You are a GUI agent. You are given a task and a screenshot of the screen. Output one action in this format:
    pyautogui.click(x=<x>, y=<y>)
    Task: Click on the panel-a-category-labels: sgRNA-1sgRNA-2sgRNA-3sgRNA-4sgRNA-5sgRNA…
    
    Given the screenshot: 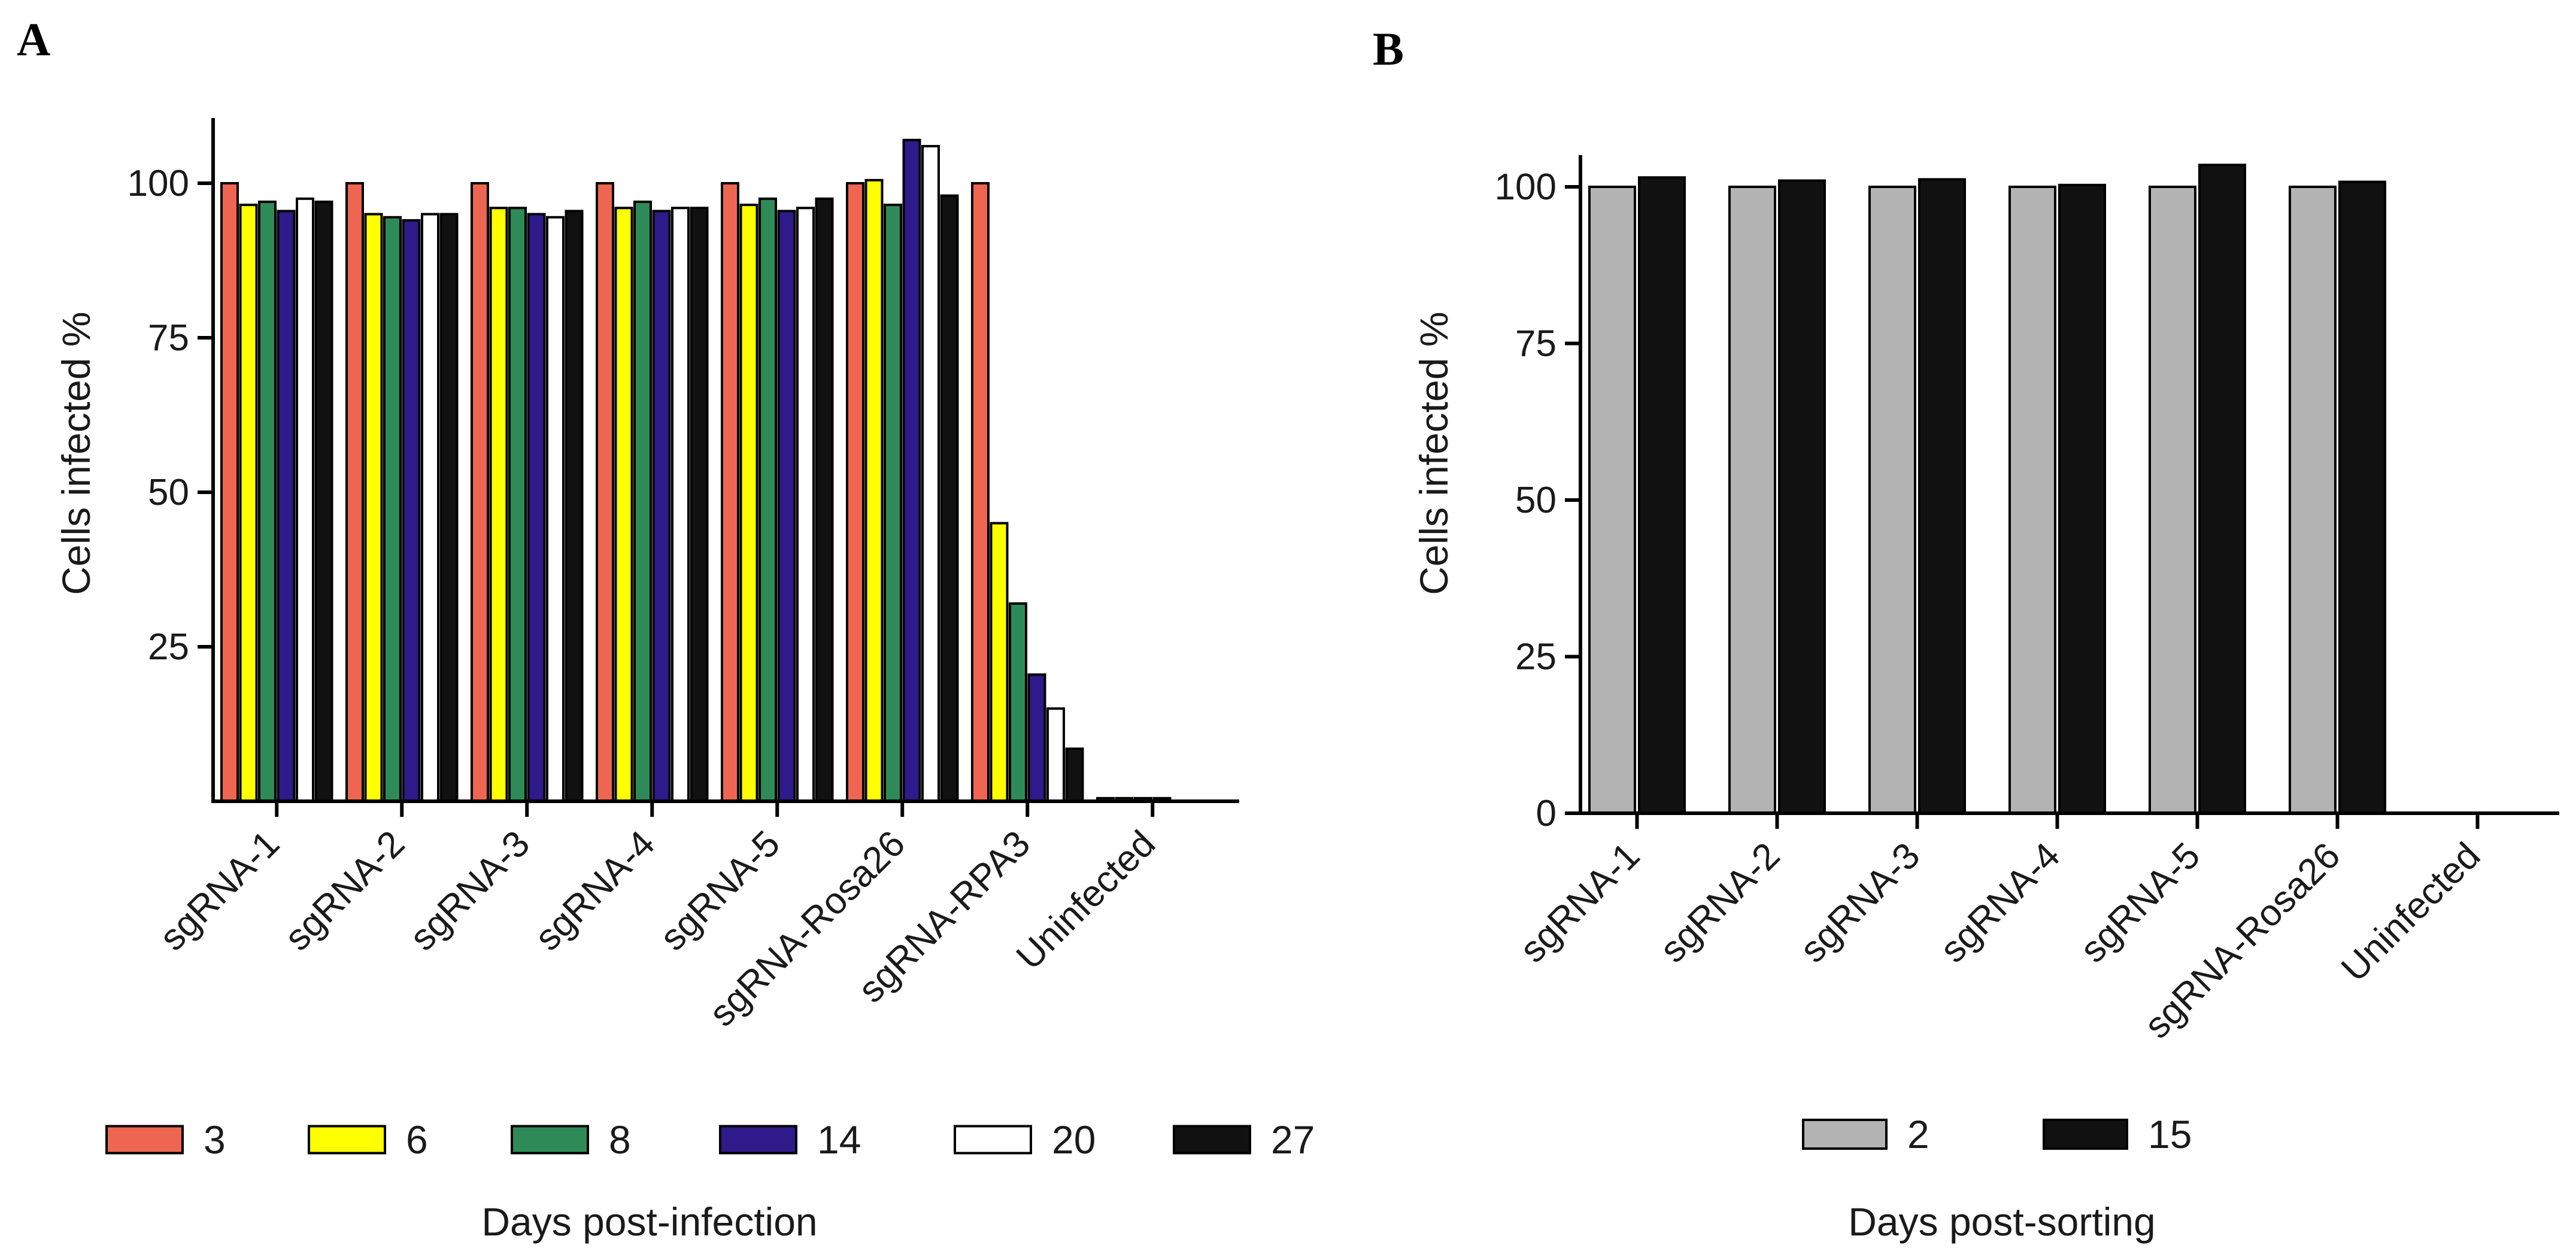 What is the action you would take?
    pyautogui.click(x=658, y=928)
    